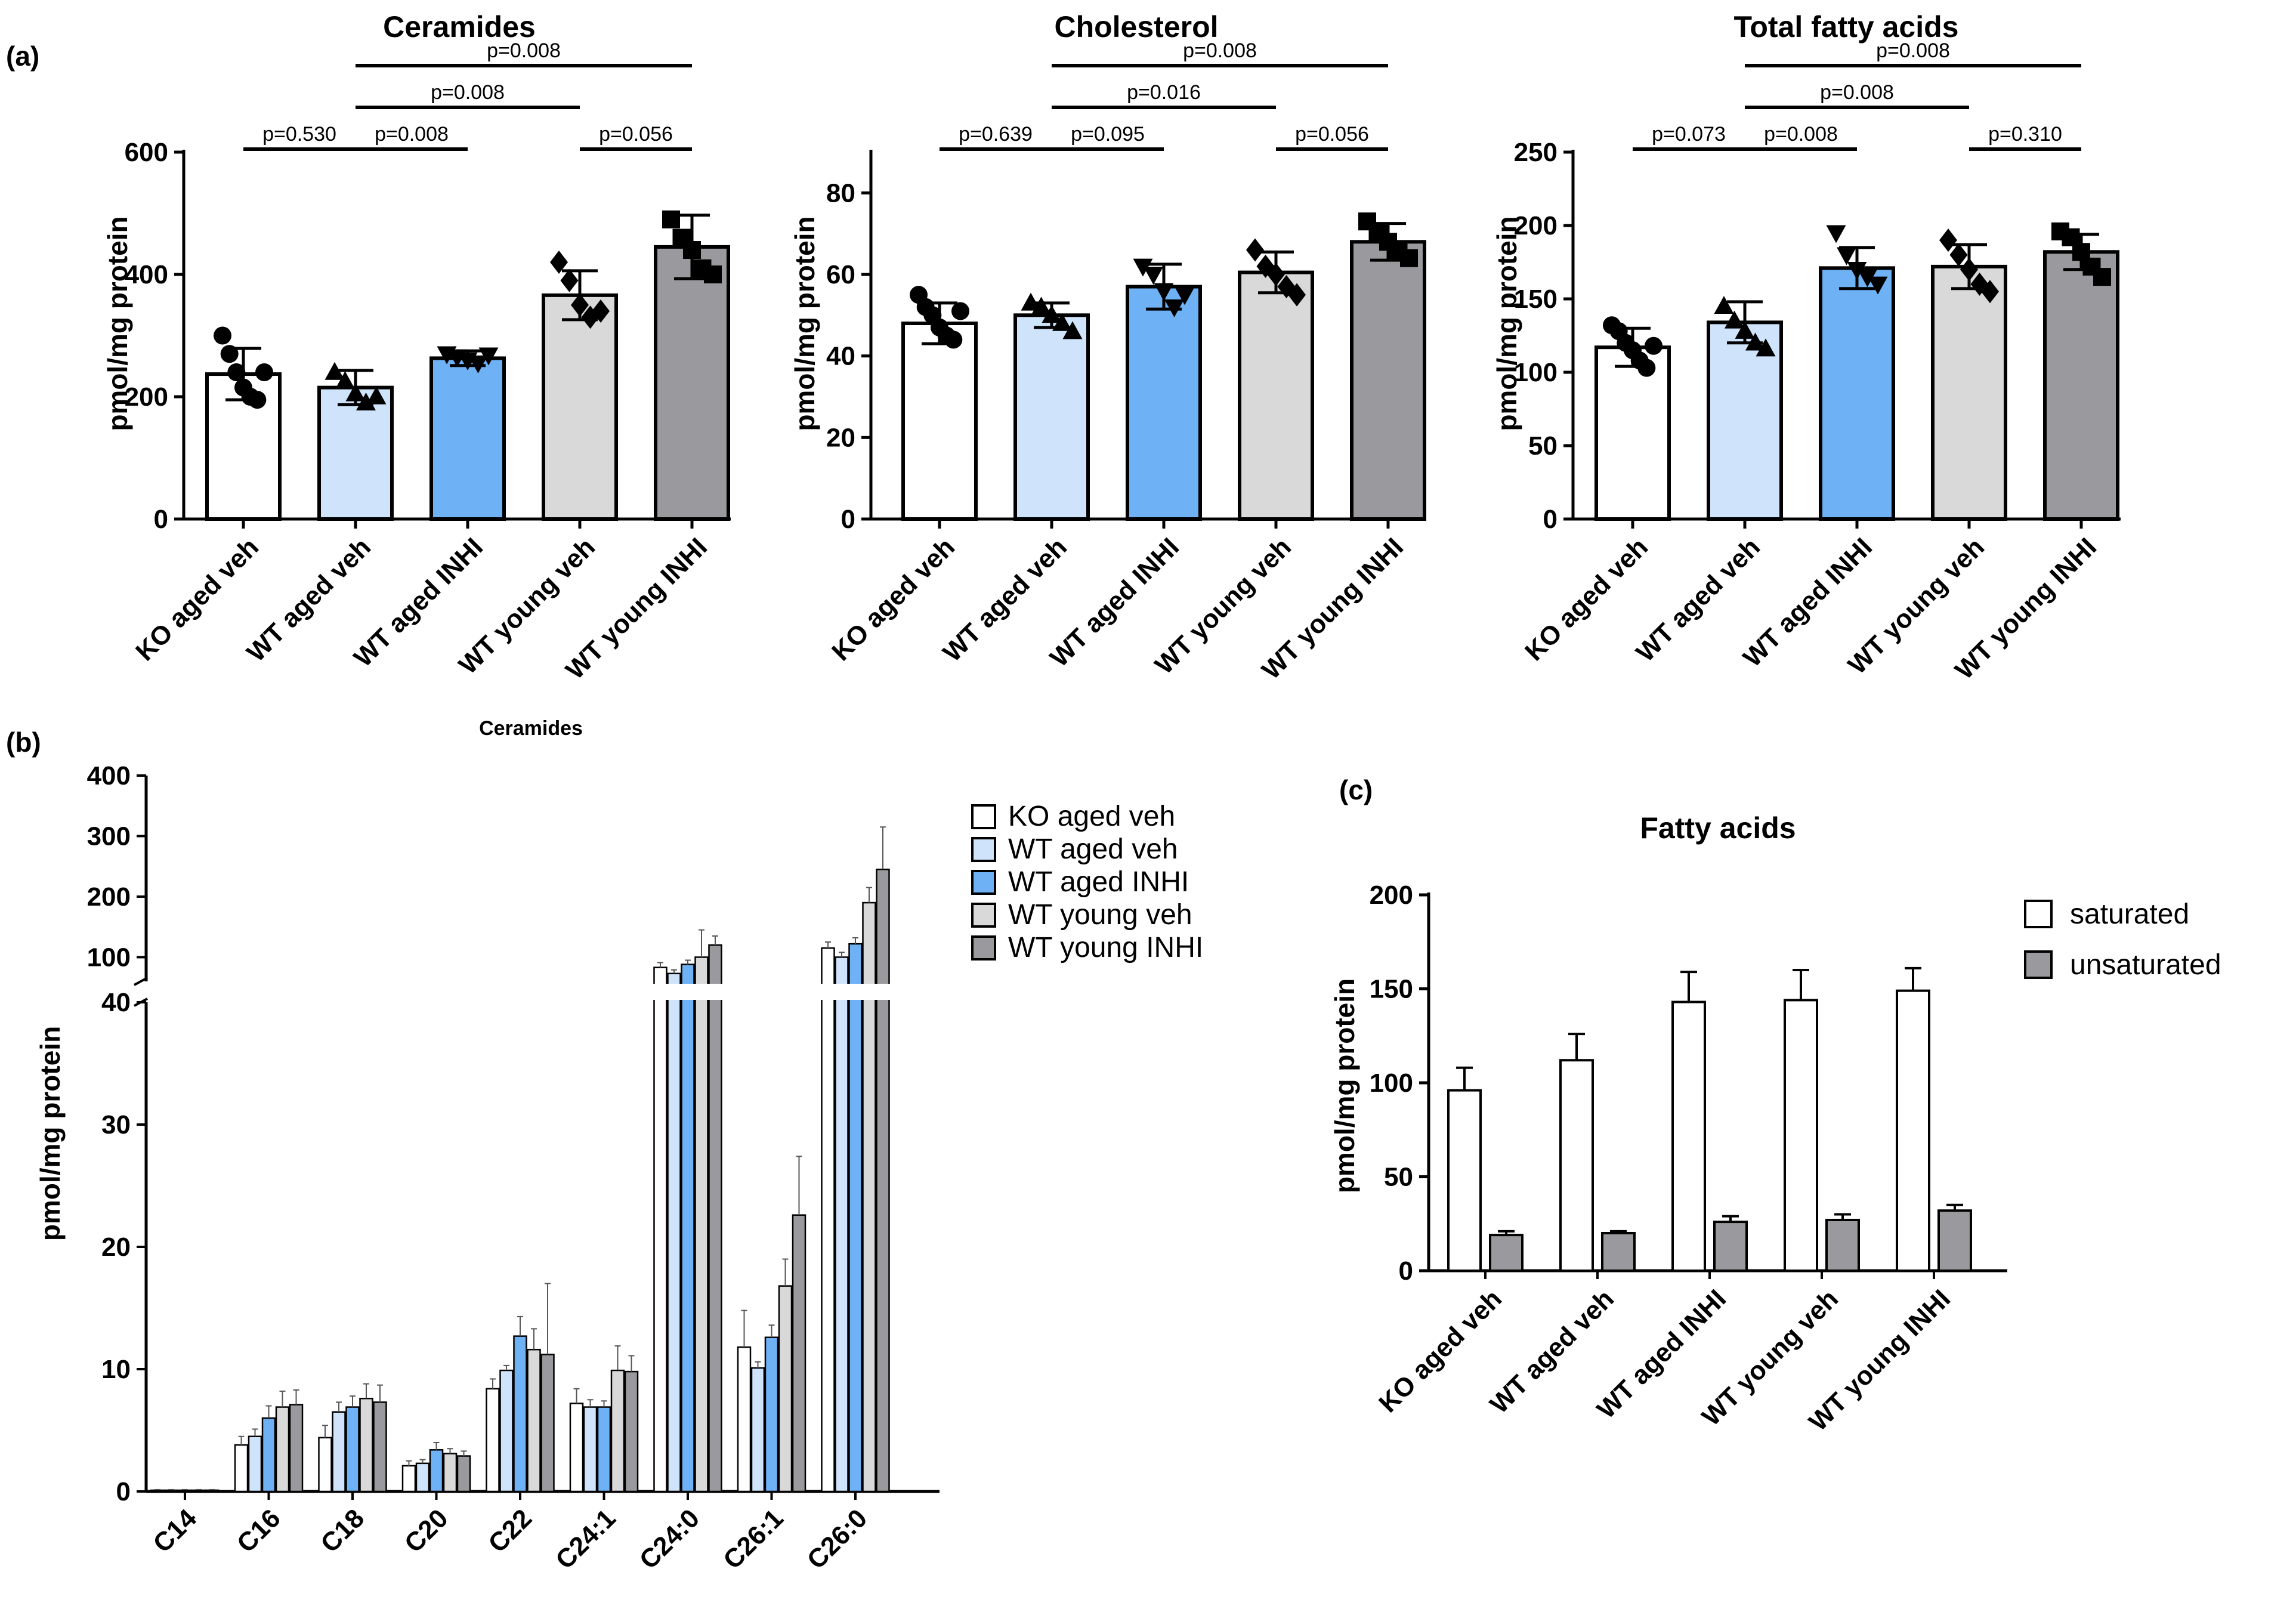 This screenshot has width=2296, height=1606. What do you see at coordinates (147, 397) in the screenshot?
I see `y-tick-label: 200` at bounding box center [147, 397].